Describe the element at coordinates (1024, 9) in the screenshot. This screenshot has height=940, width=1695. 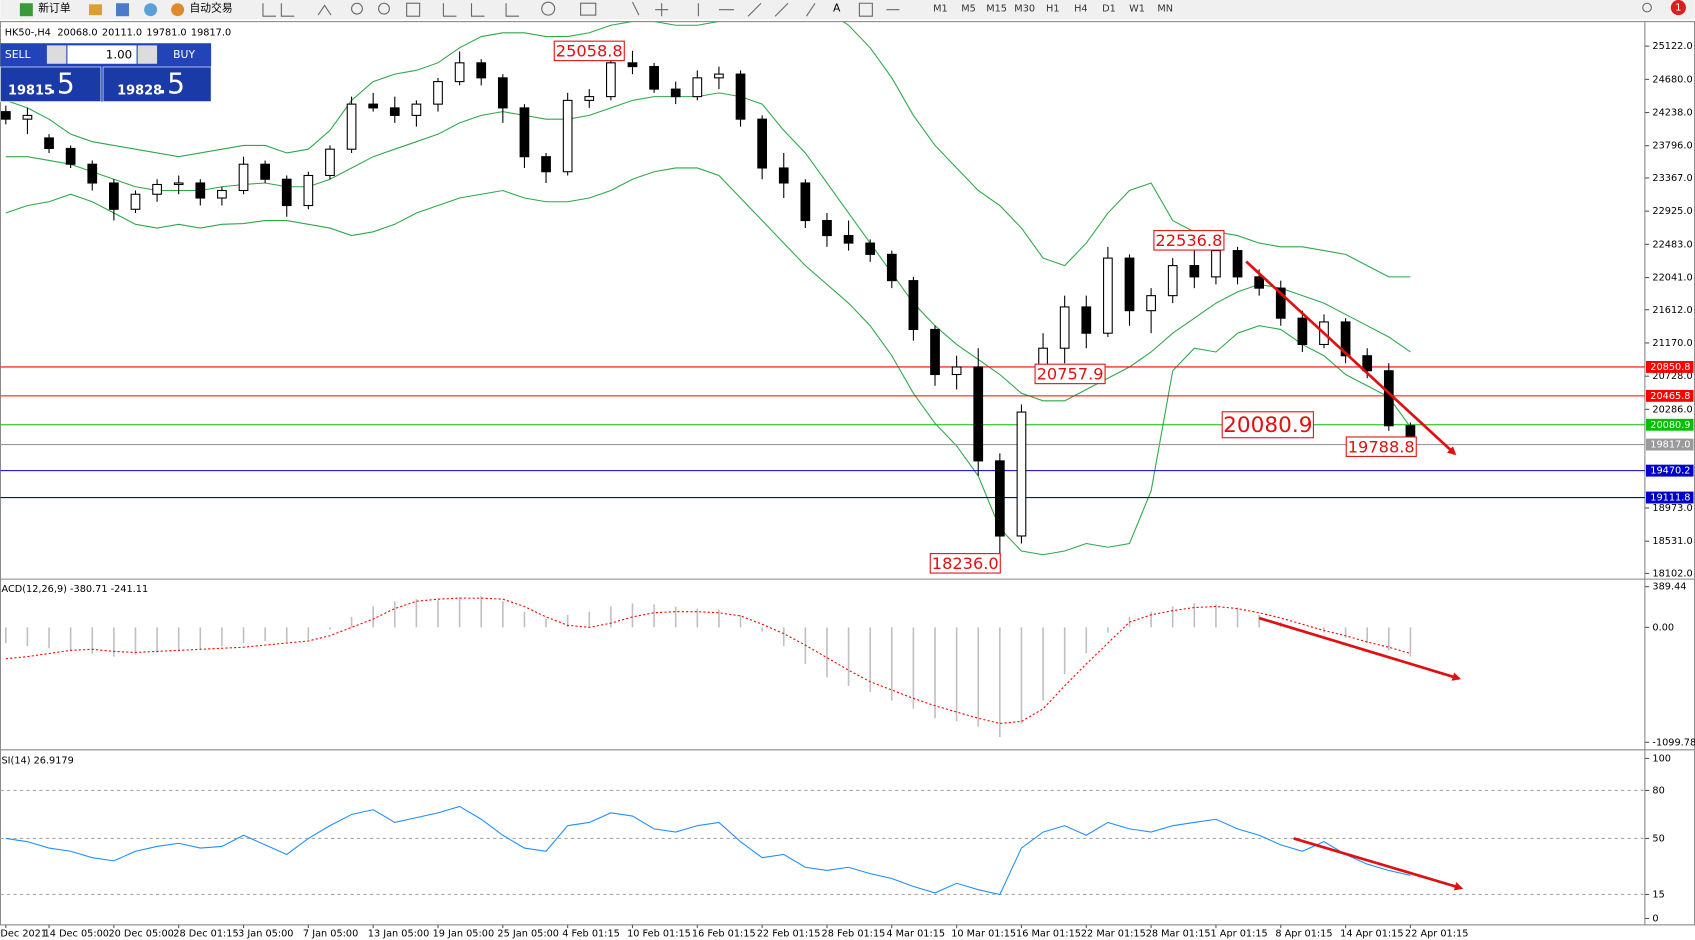
I see `timeframe-button: M30` at that location.